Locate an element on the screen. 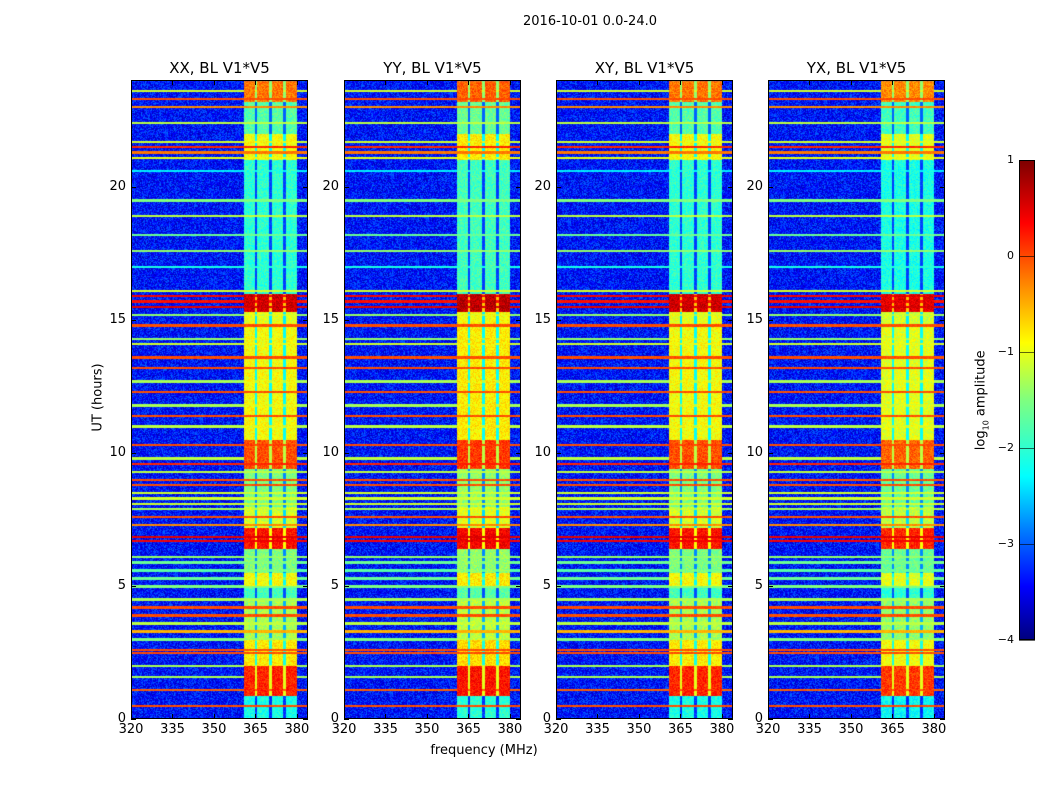 The image size is (1050, 800). colorbar-label-log: log is located at coordinates (981, 440).